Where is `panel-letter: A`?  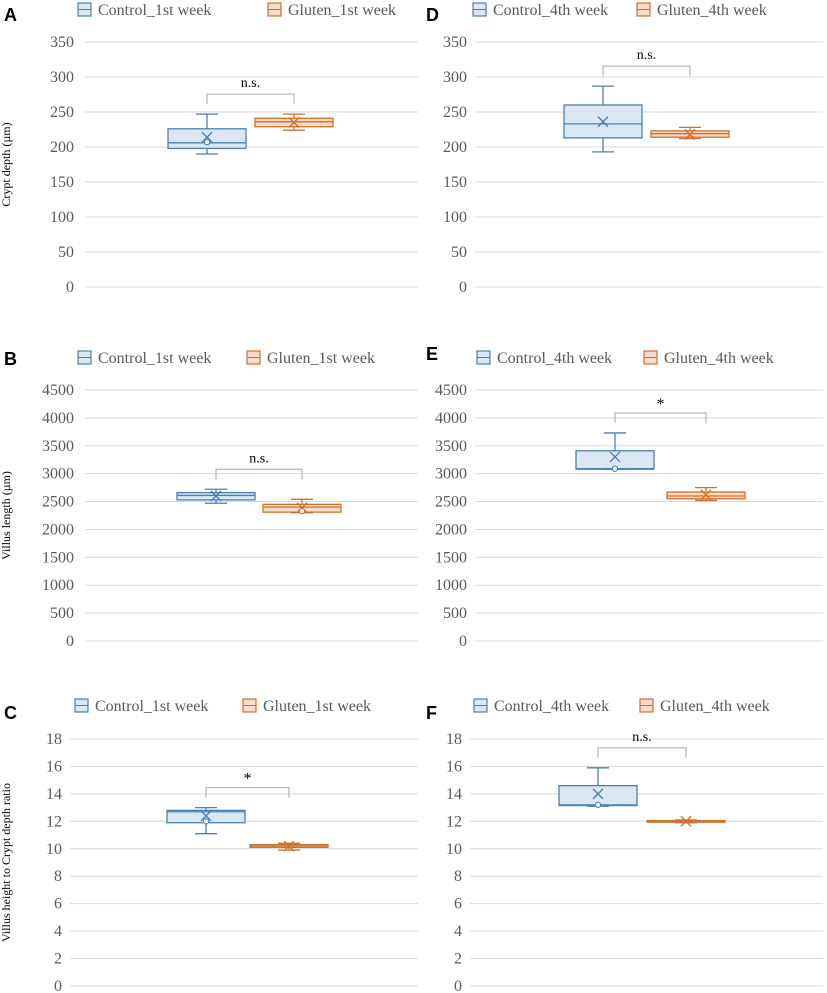
panel-letter: A is located at coordinates (10, 15).